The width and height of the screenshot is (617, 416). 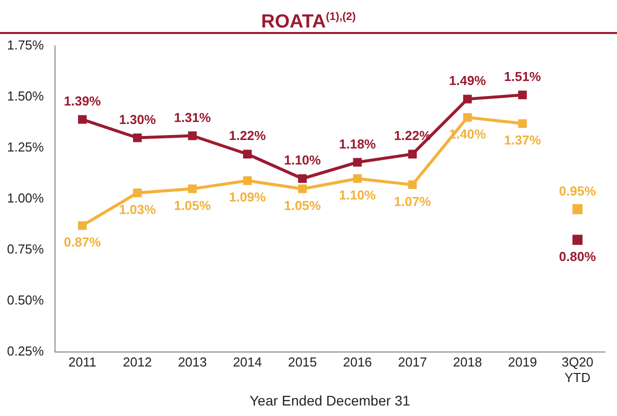 What do you see at coordinates (330, 400) in the screenshot?
I see `x-axis-title: Year Ended December 31` at bounding box center [330, 400].